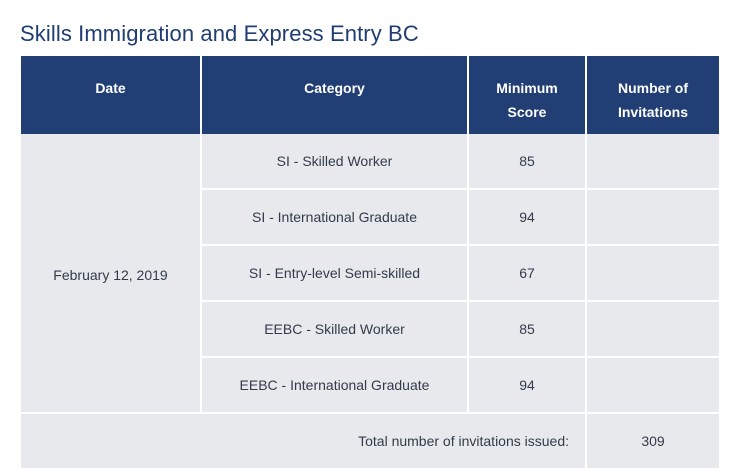  I want to click on minimum-score-header-line2: Score, so click(527, 112).